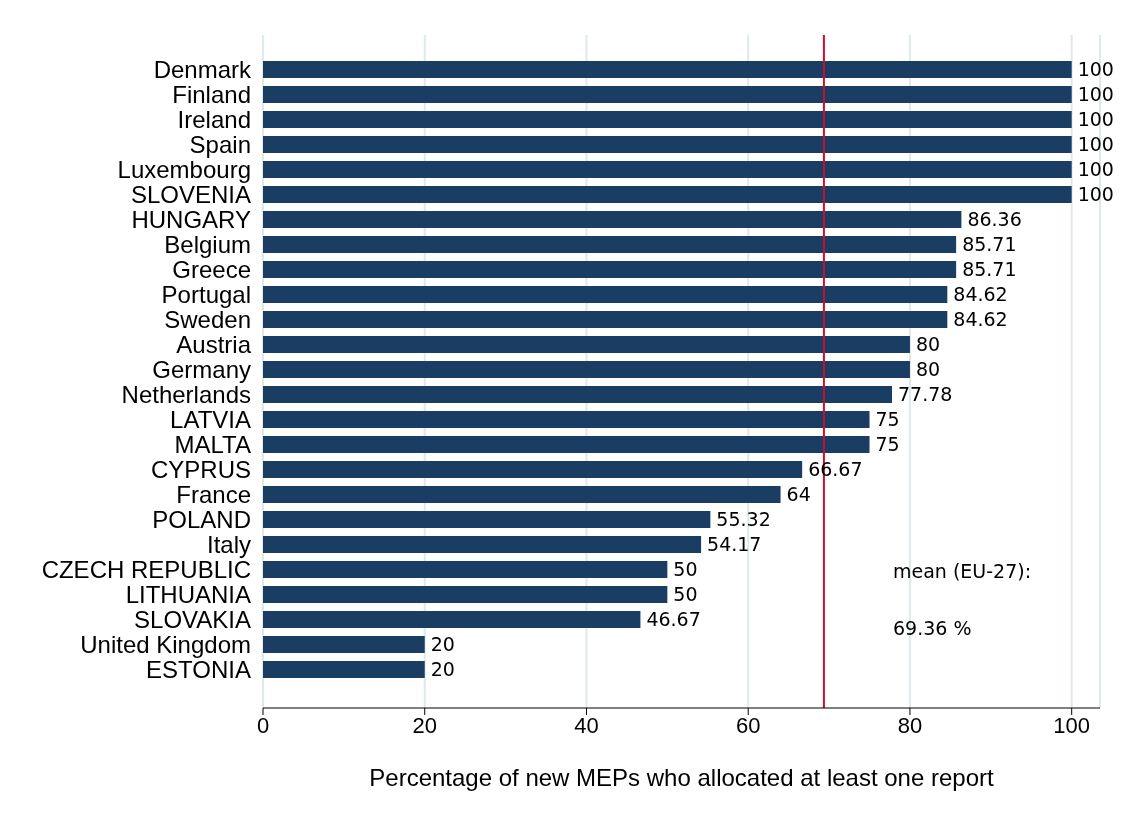 Image resolution: width=1129 pixels, height=816 pixels. What do you see at coordinates (212, 445) in the screenshot?
I see `y-tick-label: MALTA` at bounding box center [212, 445].